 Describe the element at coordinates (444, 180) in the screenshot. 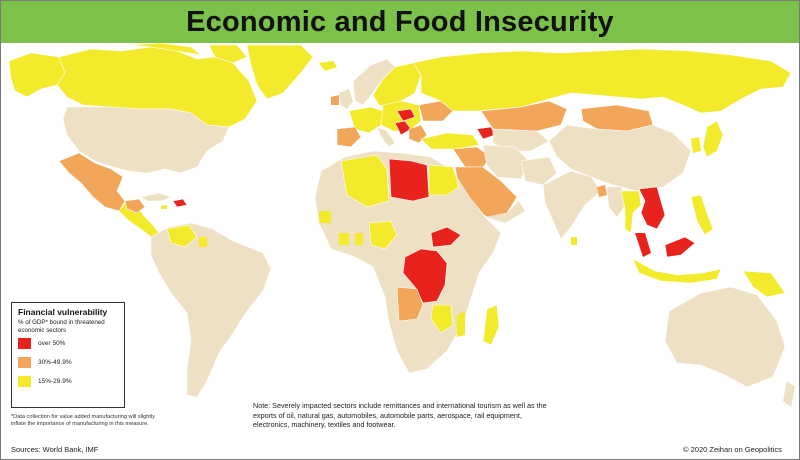

I see `region-egypt` at that location.